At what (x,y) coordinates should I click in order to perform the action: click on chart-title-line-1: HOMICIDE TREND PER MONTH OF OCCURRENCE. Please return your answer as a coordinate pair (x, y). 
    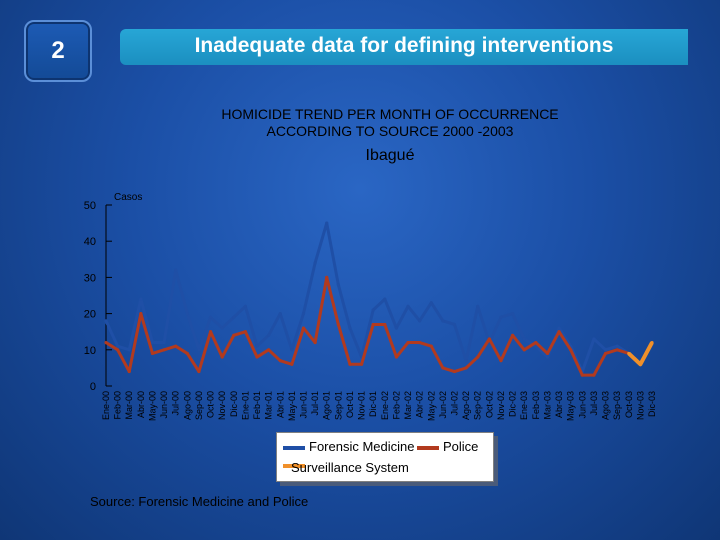
    Looking at the image, I should click on (390, 114).